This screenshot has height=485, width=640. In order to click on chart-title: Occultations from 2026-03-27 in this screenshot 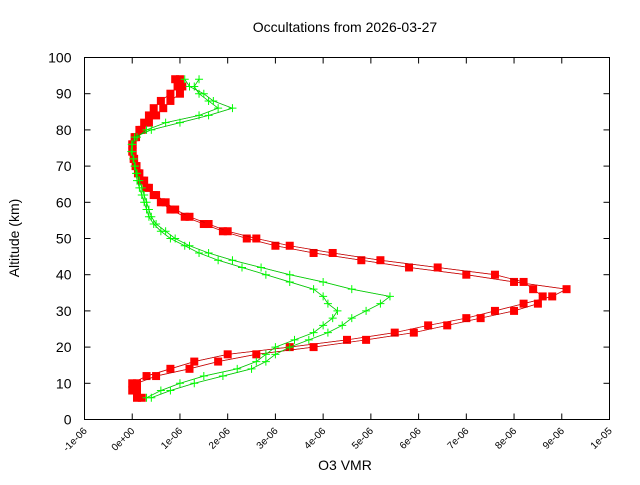, I will do `click(345, 27)`.